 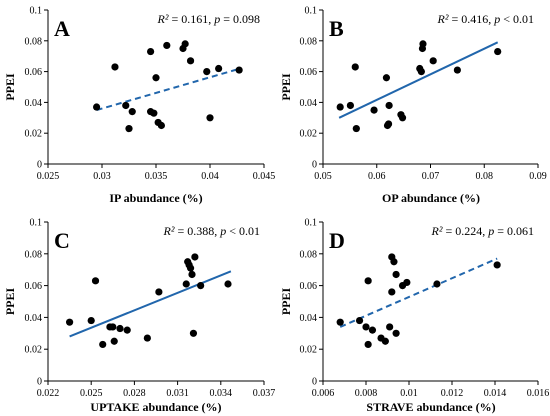 What do you see at coordinates (102, 176) in the screenshot?
I see `x-tick-label: 0.03` at bounding box center [102, 176].